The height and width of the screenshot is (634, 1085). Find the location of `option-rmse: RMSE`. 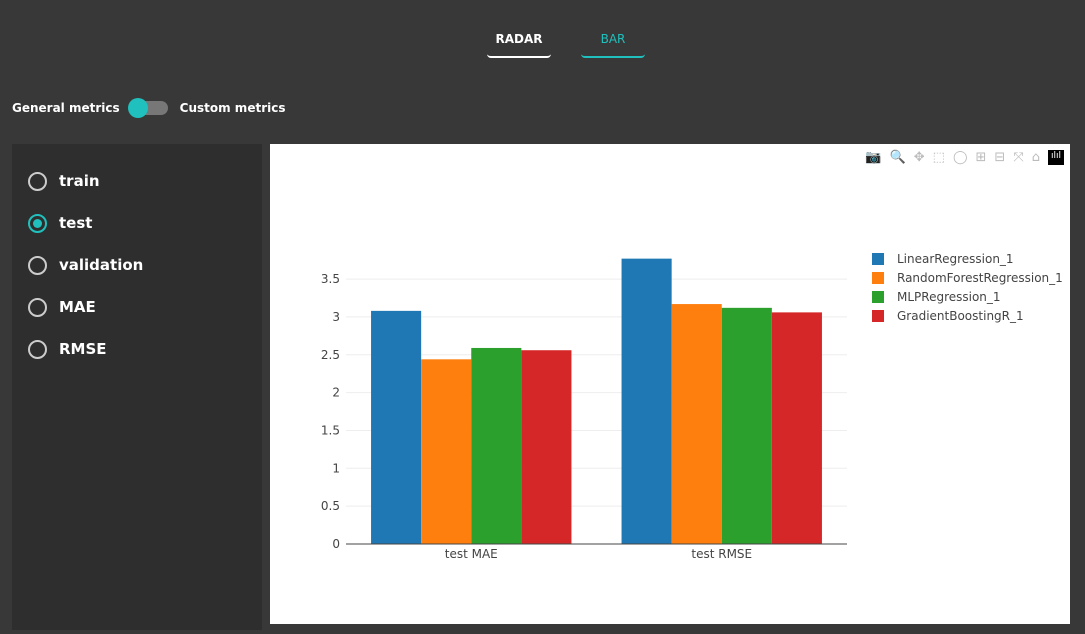

option-rmse: RMSE is located at coordinates (137, 349).